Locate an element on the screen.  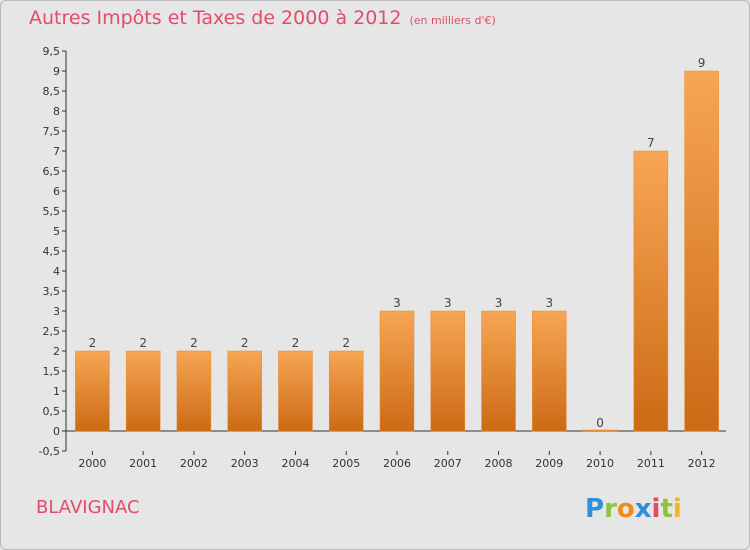
value-label-2007: 3 is located at coordinates (448, 303).